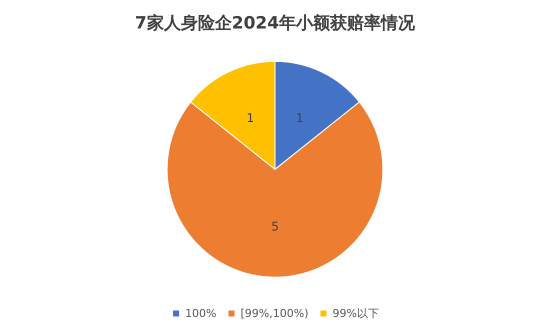 Image resolution: width=550 pixels, height=332 pixels. Describe the element at coordinates (275, 24) in the screenshot. I see `chart-title: 7家人身险企2024年小额获赔率情况` at that location.